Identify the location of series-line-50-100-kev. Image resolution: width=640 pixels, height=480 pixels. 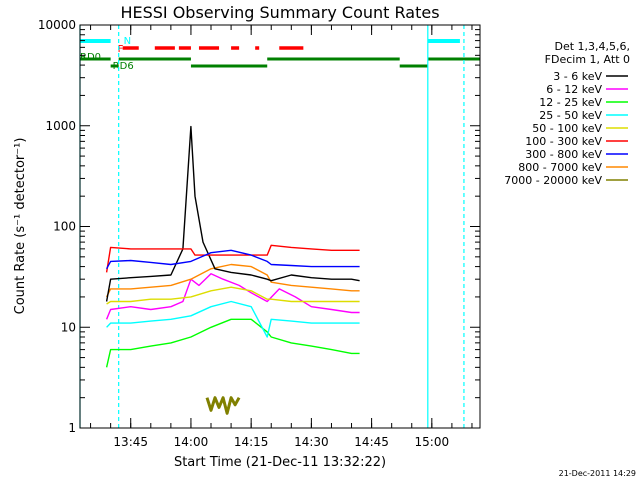
(233, 295).